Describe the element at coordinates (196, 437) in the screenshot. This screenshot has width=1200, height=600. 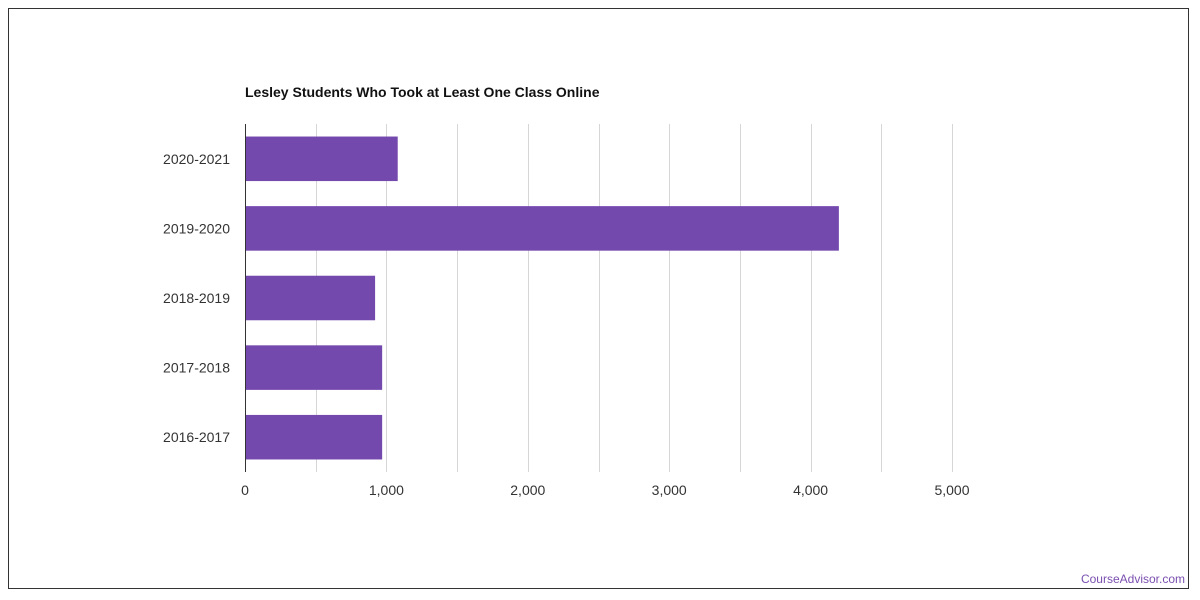
I see `y-tick-label: 2016-2017` at that location.